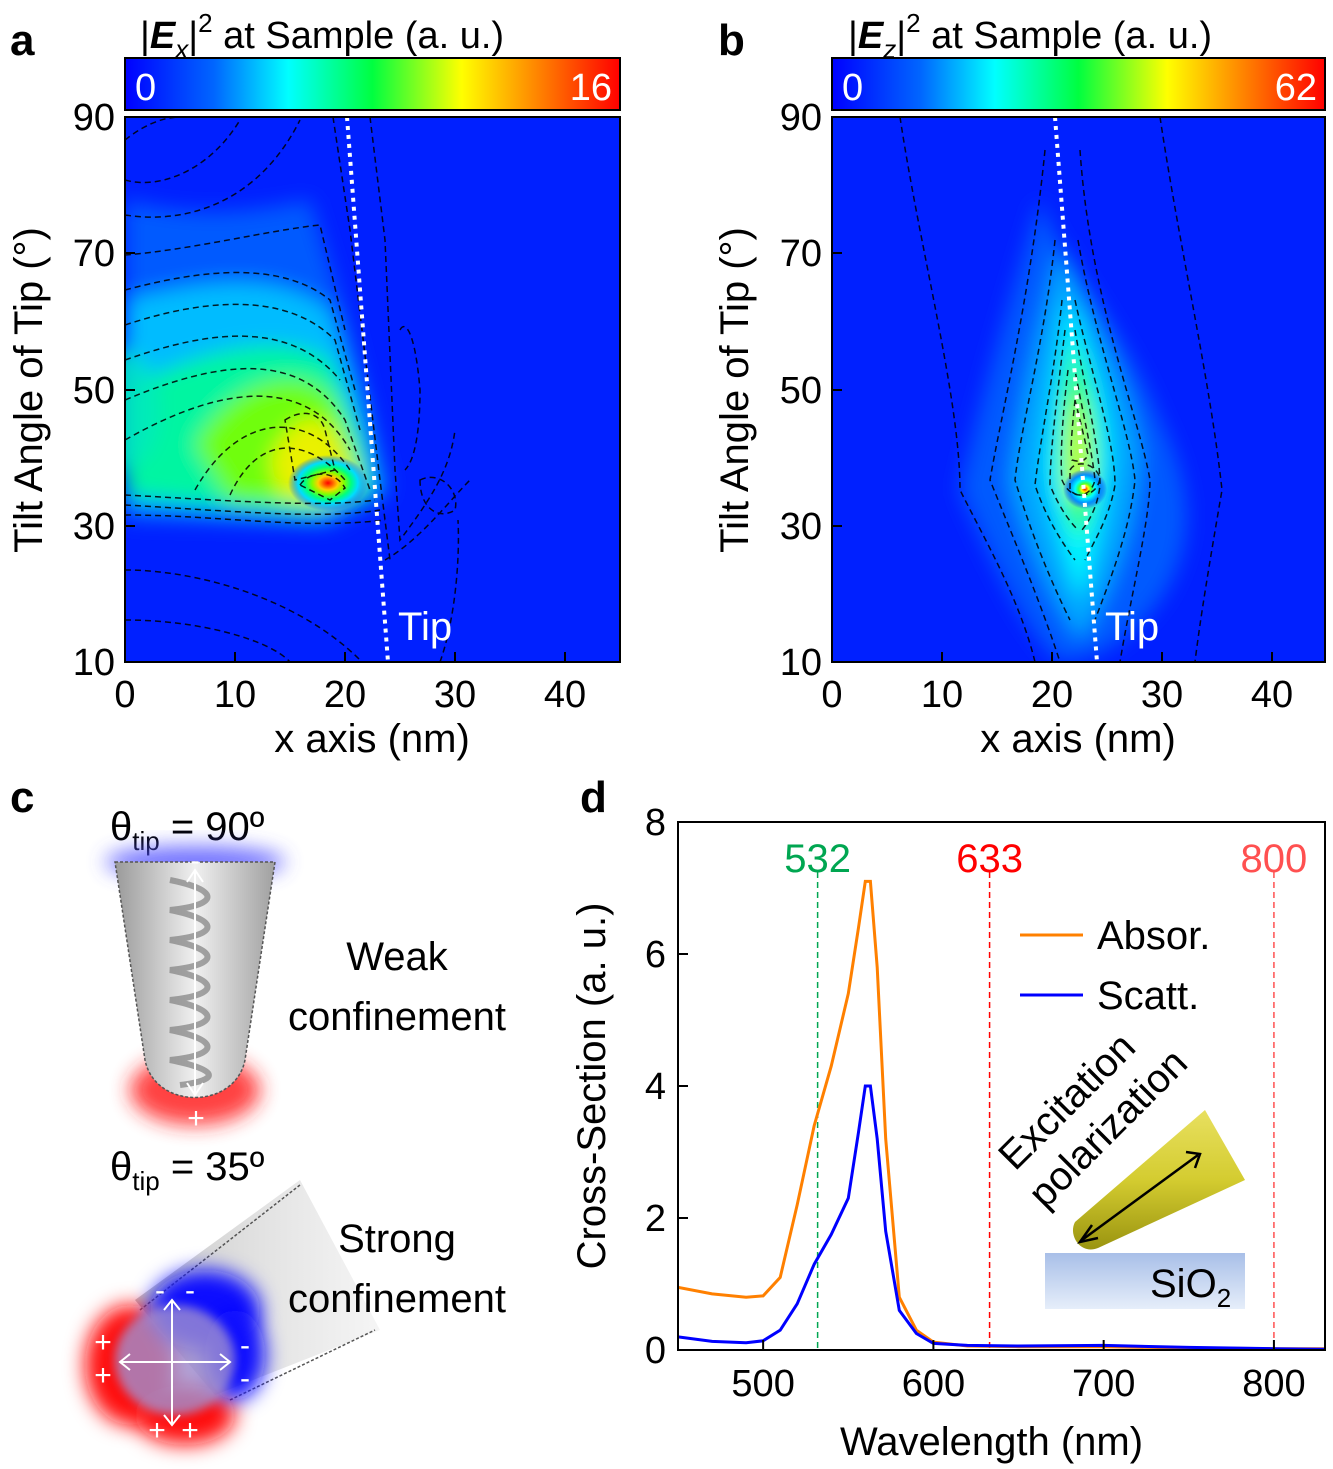 Image resolution: width=1333 pixels, height=1469 pixels. I want to click on strong-label-1: Strong, so click(397, 1239).